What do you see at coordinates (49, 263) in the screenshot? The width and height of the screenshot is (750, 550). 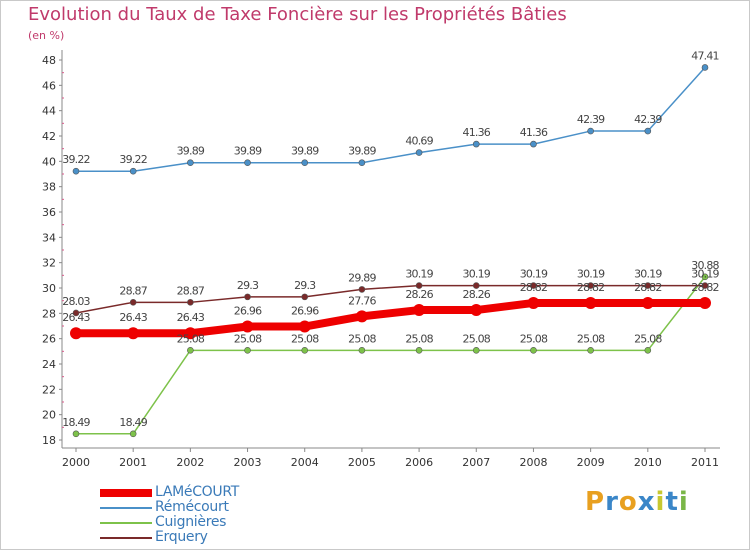 I see `y-tick-label: 32` at bounding box center [49, 263].